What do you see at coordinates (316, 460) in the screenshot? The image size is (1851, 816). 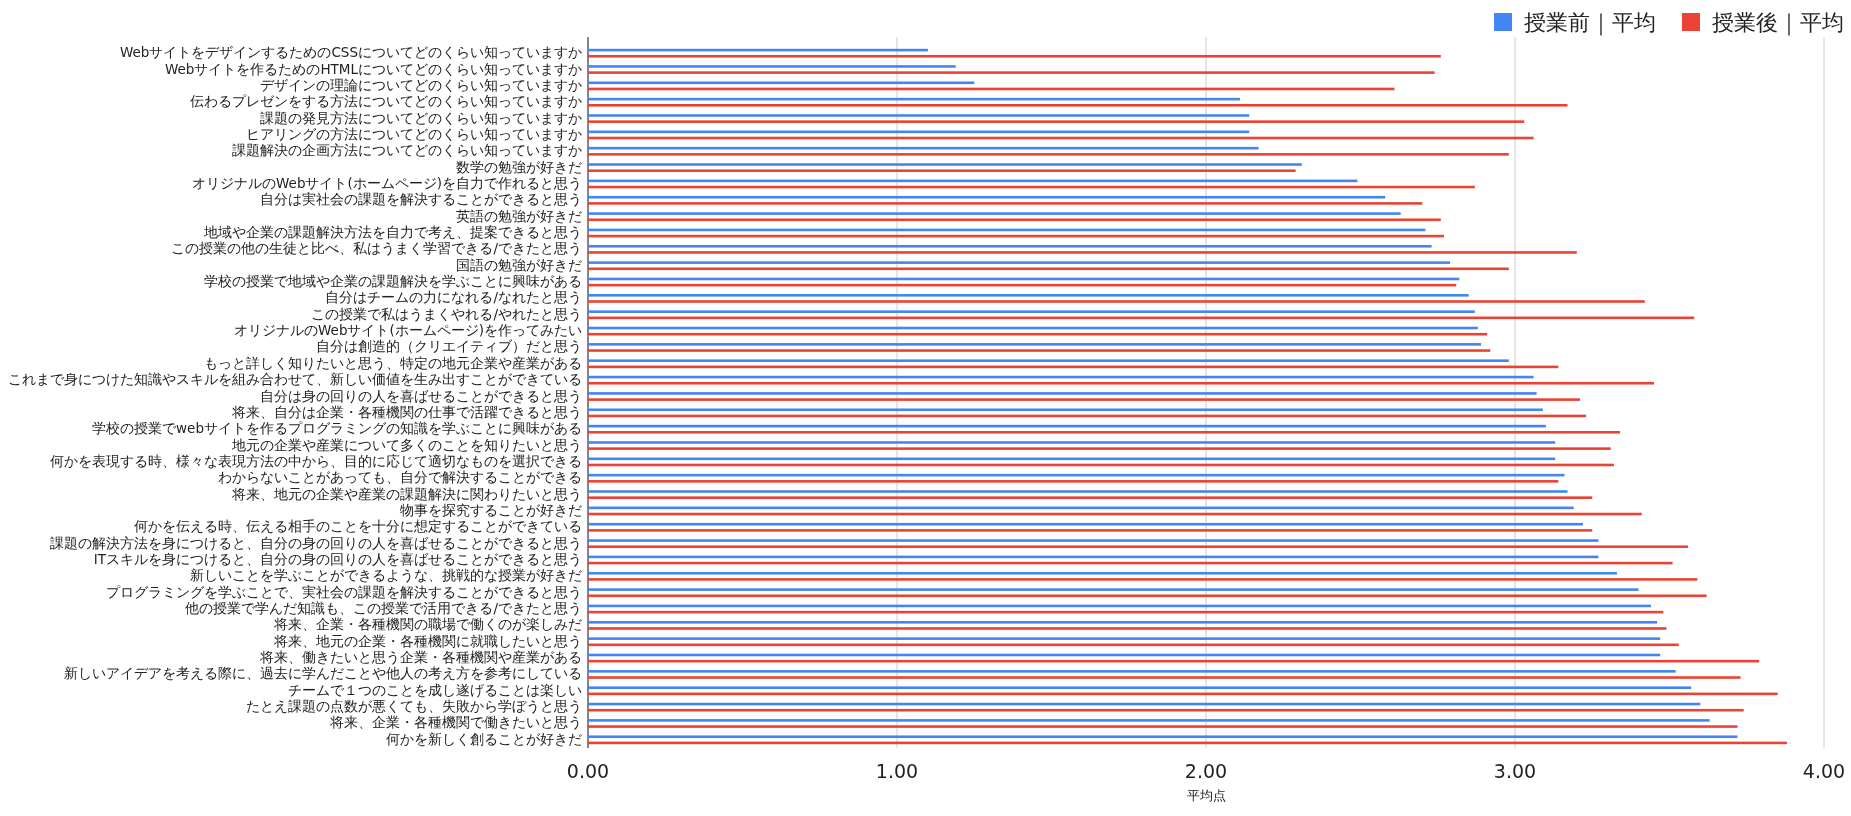 I see `y-tick-label: 何かを表現する時、様々な表現方法の中から、目的に応じて適切なものを選択できる` at bounding box center [316, 460].